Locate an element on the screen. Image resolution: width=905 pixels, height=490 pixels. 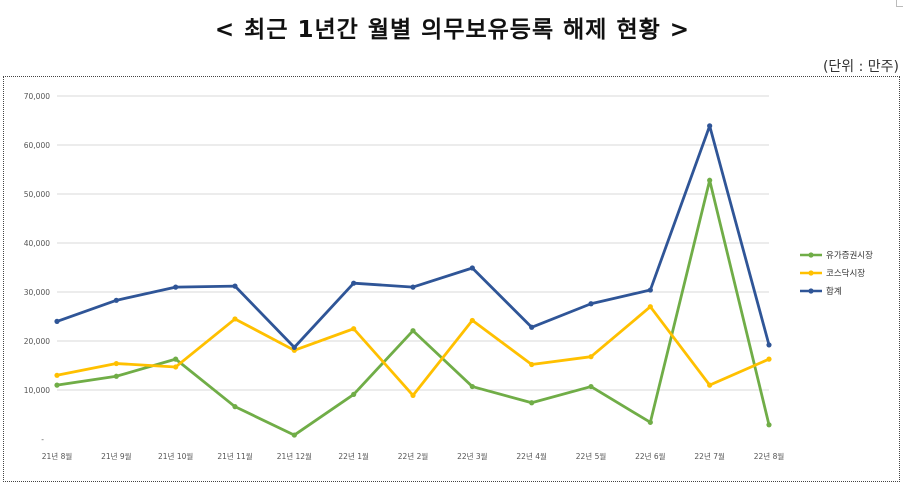
x-tick-label: 21년 12월 is located at coordinates (294, 456).